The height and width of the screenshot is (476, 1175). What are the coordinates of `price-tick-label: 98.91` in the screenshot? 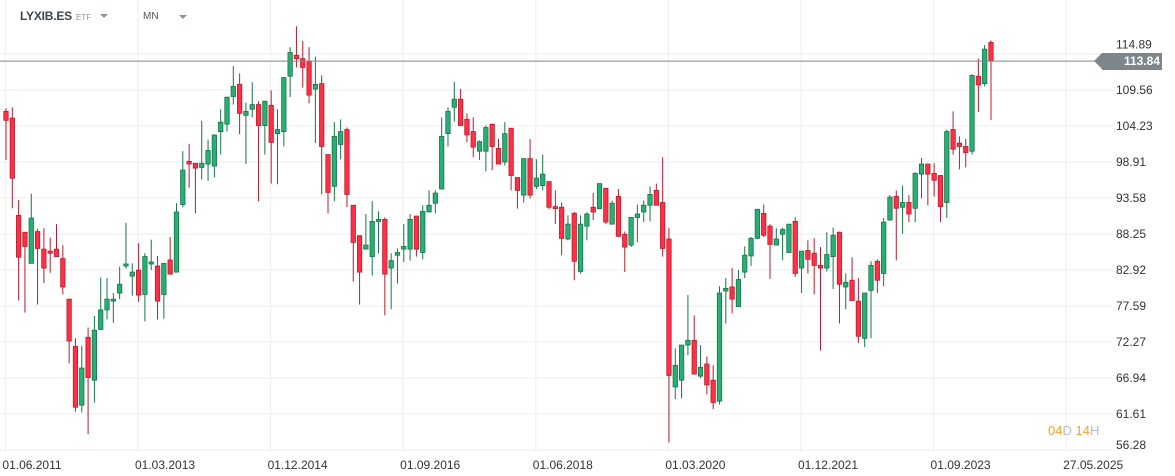 It's located at (1131, 162).